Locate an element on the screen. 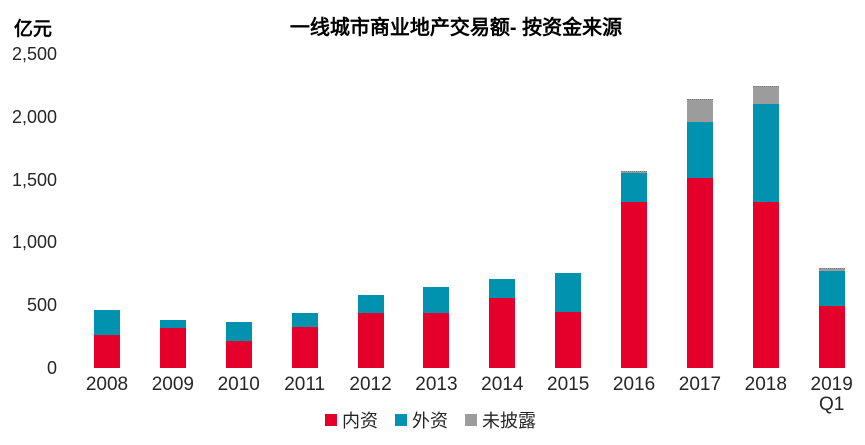  bar-2016 is located at coordinates (634, 269).